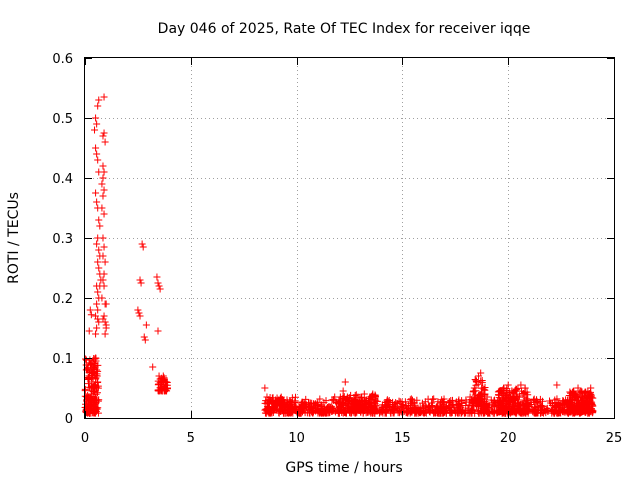 The image size is (640, 480). I want to click on x-tick-label: 0, so click(85, 438).